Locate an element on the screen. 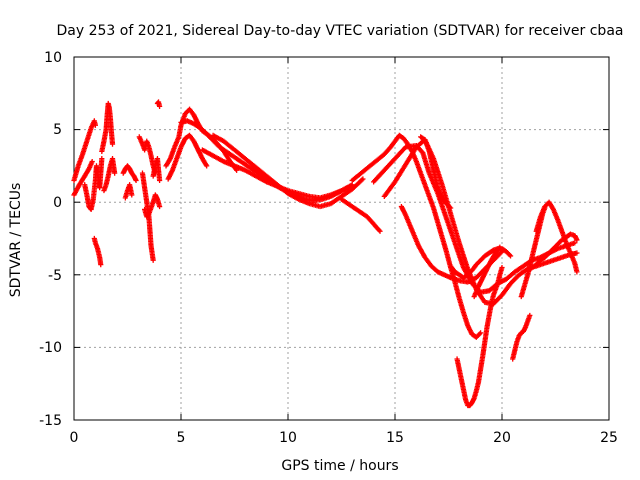 The image size is (640, 480). y-tick-label: -5 is located at coordinates (55, 276).